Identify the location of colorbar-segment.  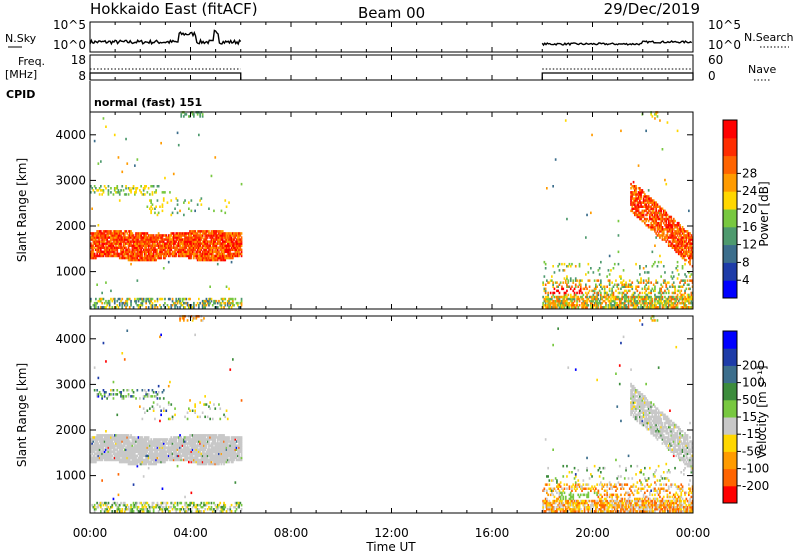
(730, 253).